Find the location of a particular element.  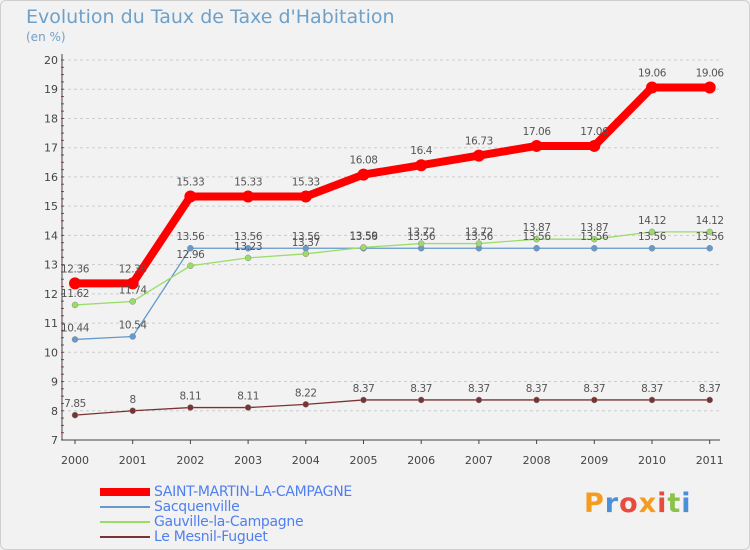

legend-label: Sacquenville is located at coordinates (197, 506).